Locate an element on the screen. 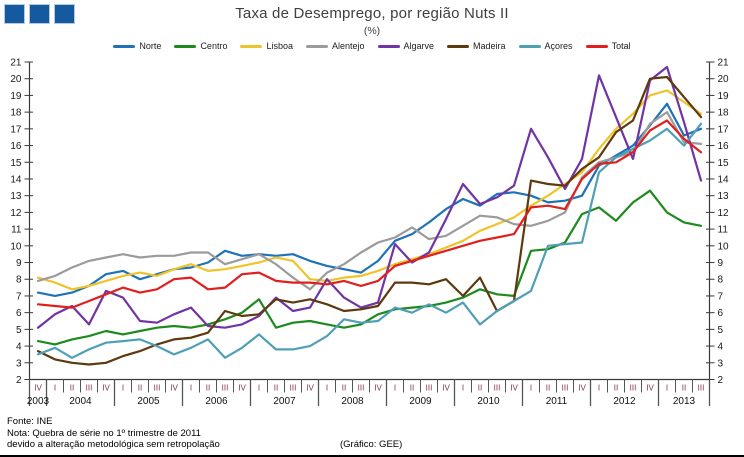  legend-item-total: Total is located at coordinates (608, 46).